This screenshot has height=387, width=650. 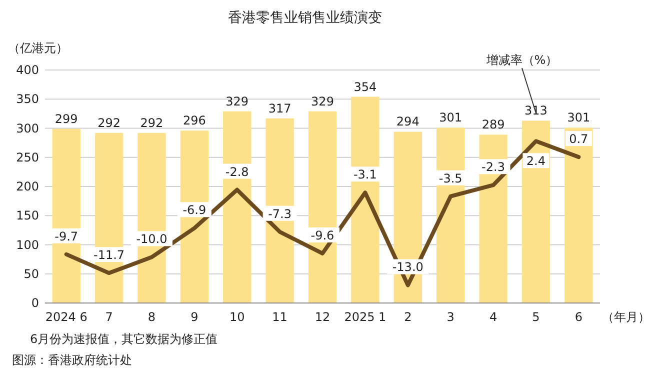 What do you see at coordinates (493, 167) in the screenshot?
I see `data-label: -2.3` at bounding box center [493, 167].